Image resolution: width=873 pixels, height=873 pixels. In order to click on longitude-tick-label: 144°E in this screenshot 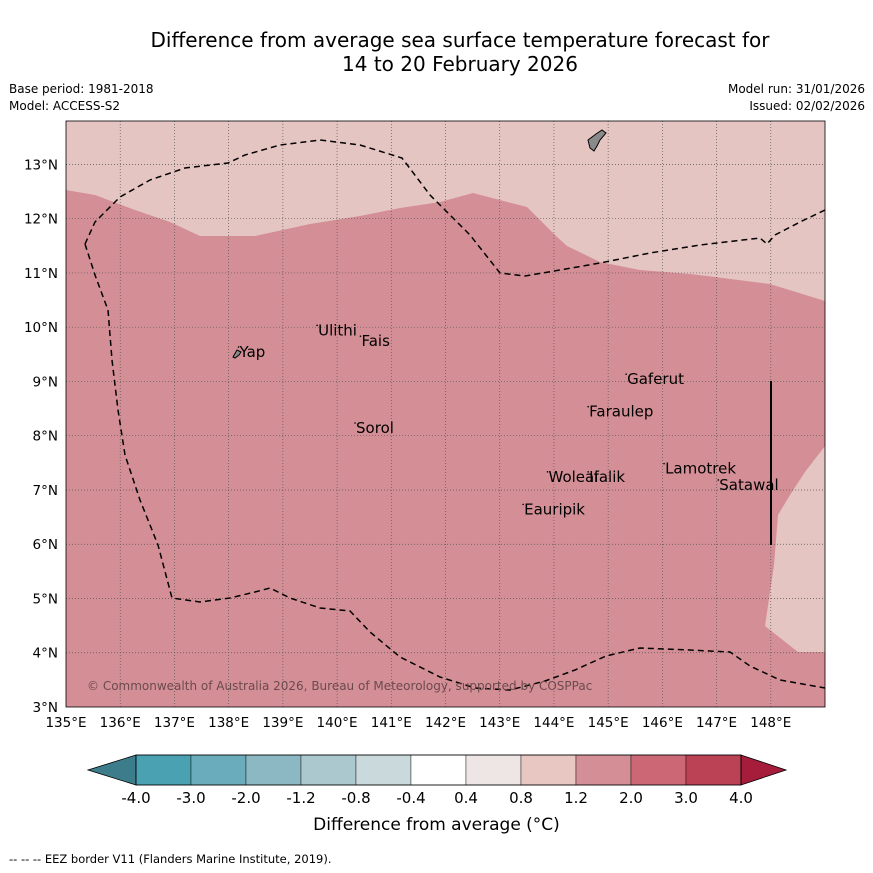, I will do `click(553, 723)`.